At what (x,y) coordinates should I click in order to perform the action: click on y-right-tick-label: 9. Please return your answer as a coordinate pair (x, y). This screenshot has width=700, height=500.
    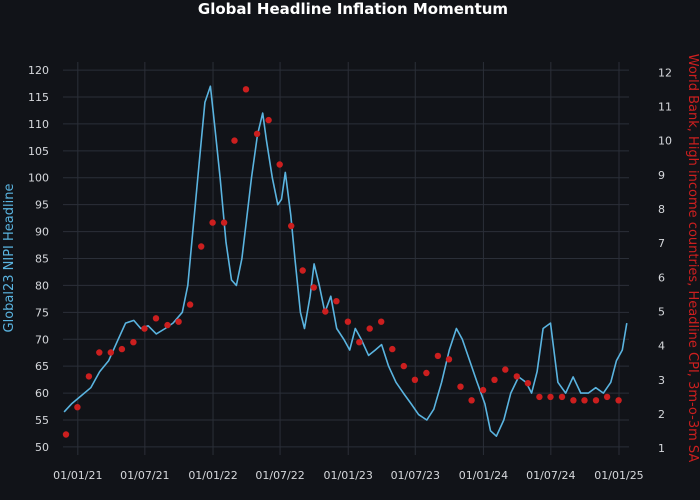
    Looking at the image, I should click on (661, 175).